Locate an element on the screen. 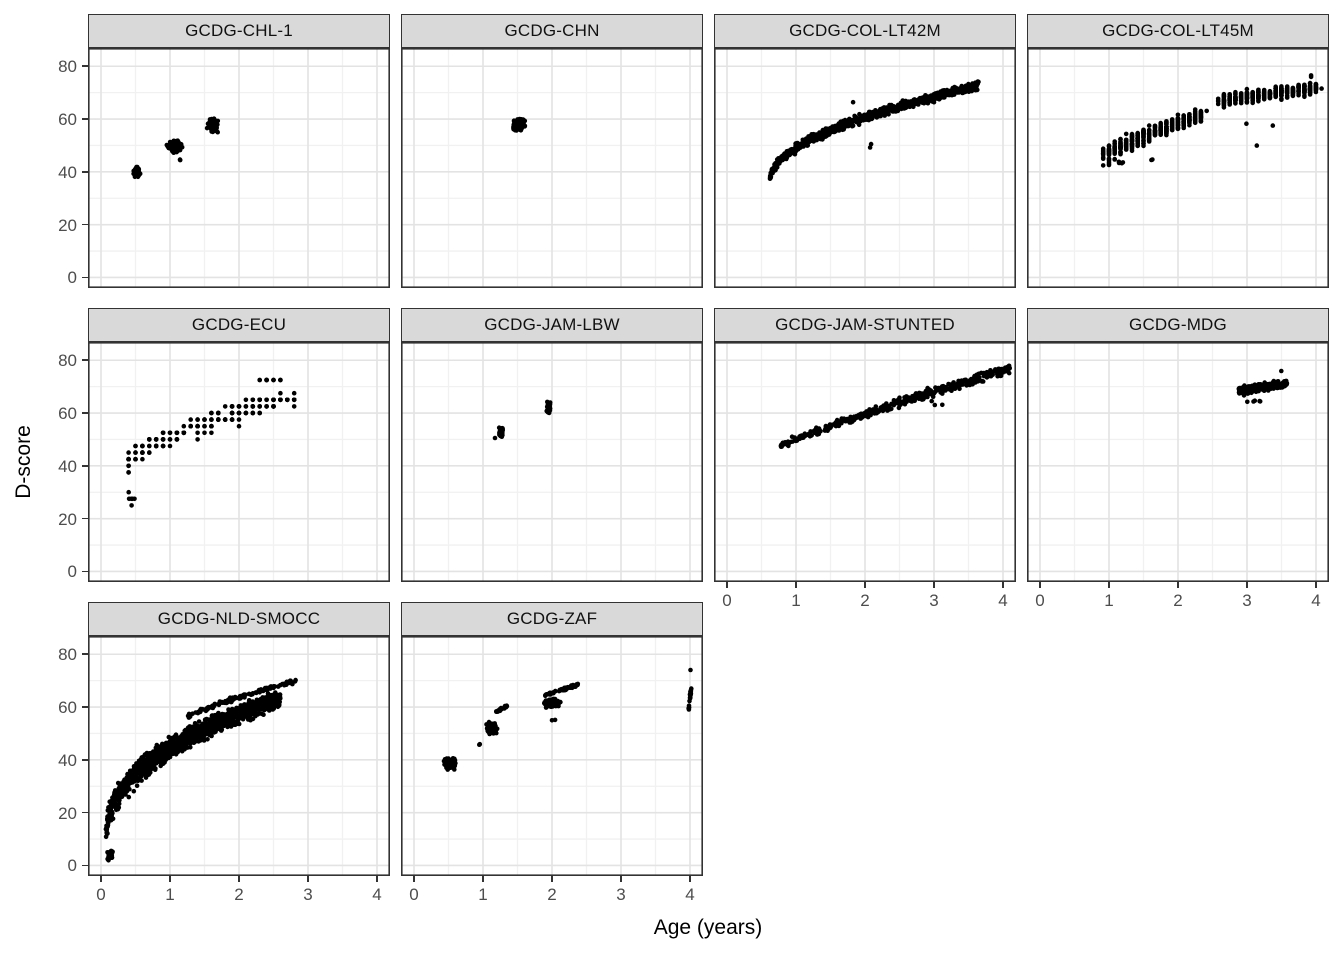 The image size is (1344, 960). scatter-panel-gcdg-col-lt45m is located at coordinates (1178, 168).